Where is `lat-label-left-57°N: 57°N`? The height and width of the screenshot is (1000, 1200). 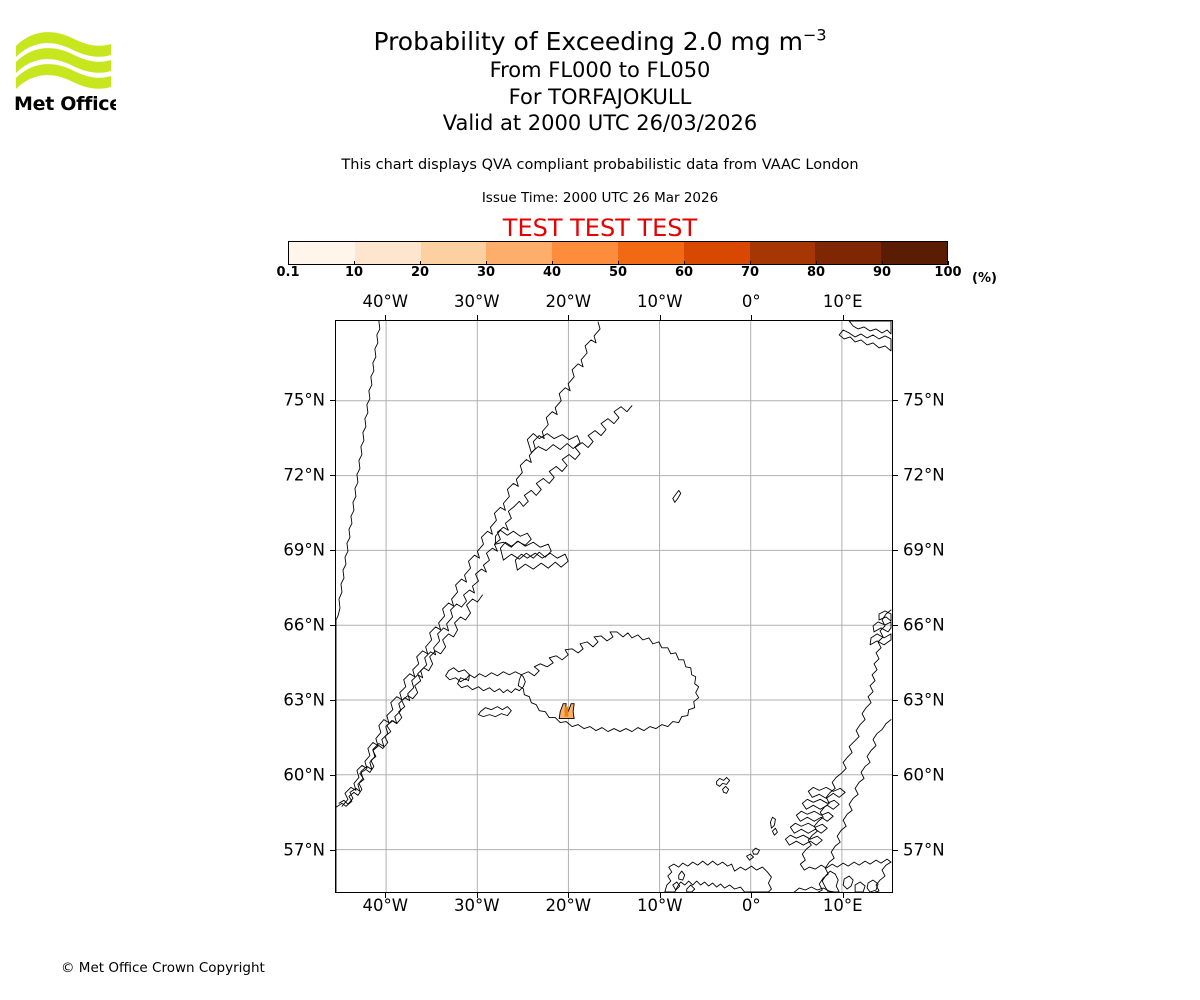
lat-label-left-57°N: 57°N is located at coordinates (304, 850).